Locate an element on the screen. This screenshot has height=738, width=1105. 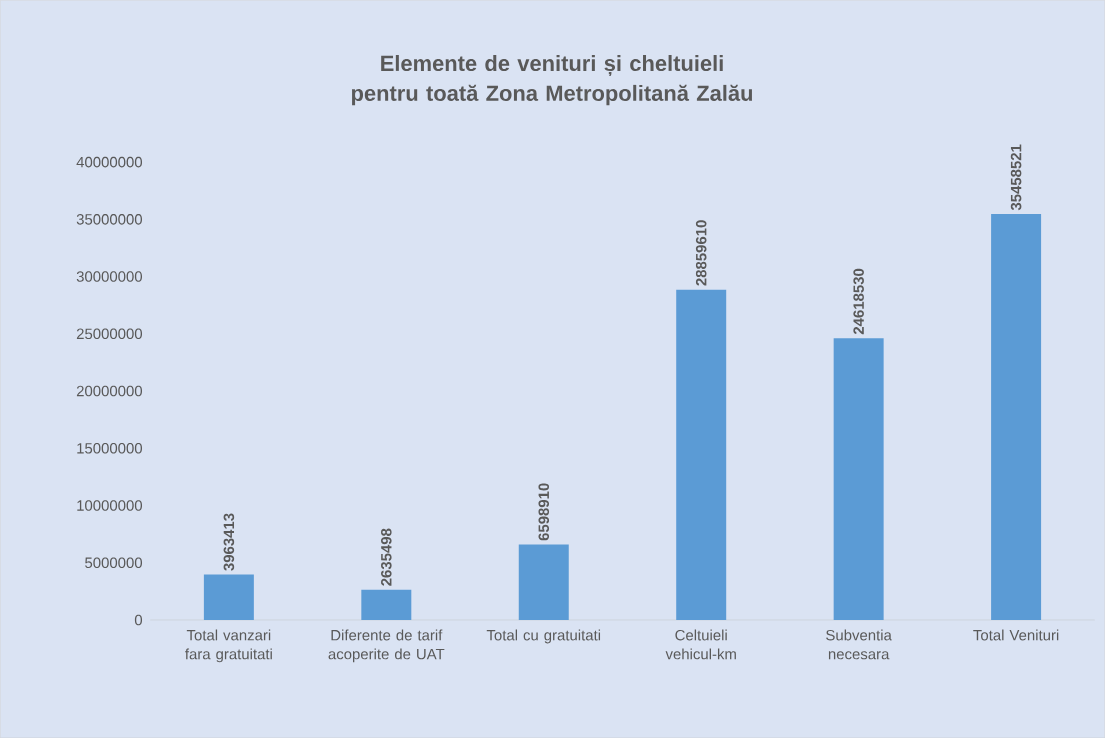
x-tick-label: Total Venituri is located at coordinates (1016, 635).